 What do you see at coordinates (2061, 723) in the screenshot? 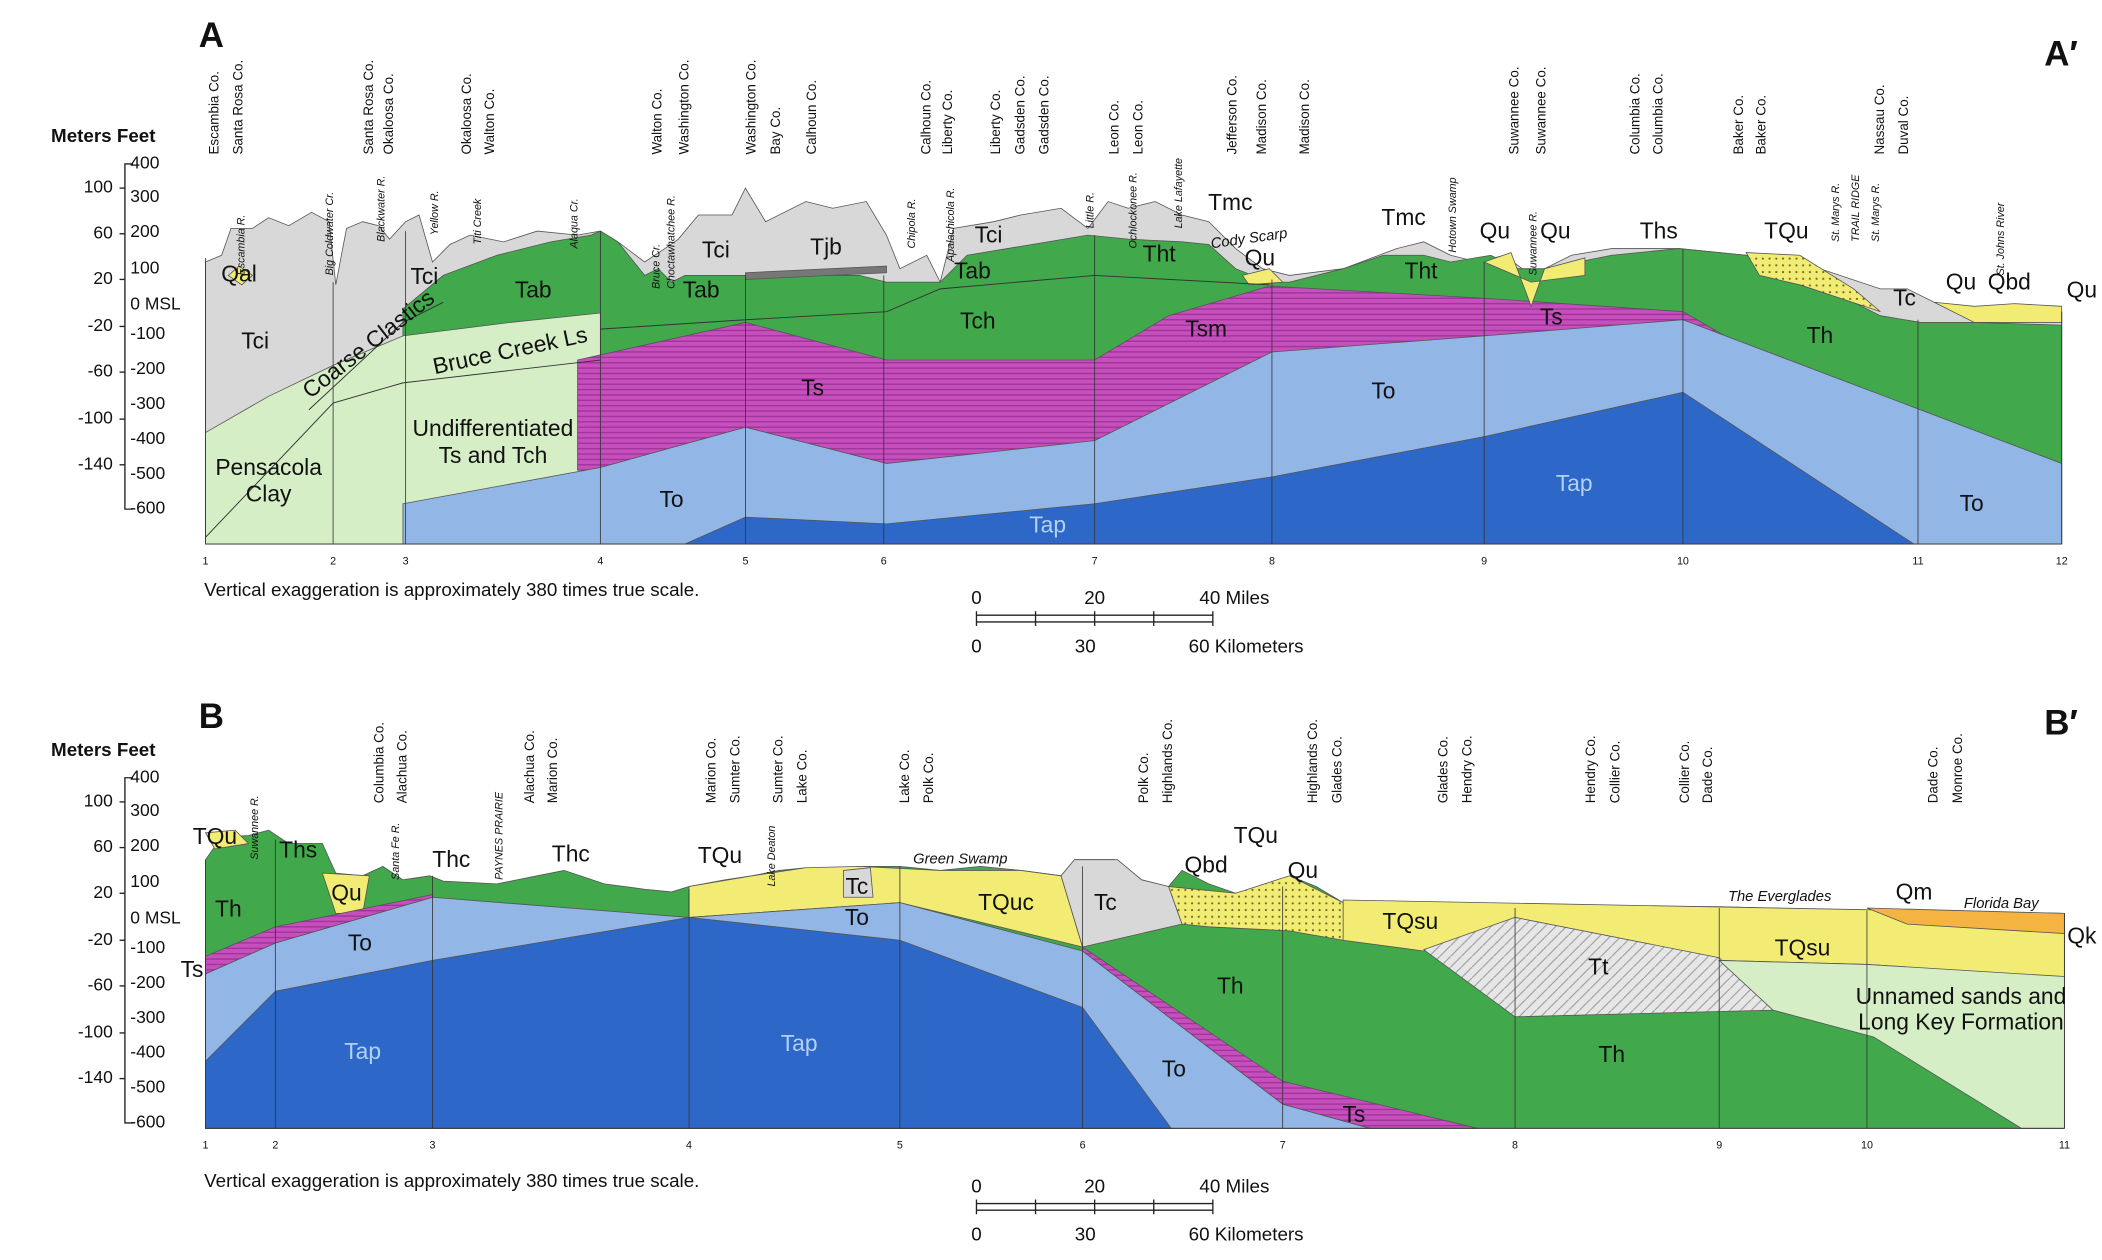
I see `panel-end-label: B′` at bounding box center [2061, 723].